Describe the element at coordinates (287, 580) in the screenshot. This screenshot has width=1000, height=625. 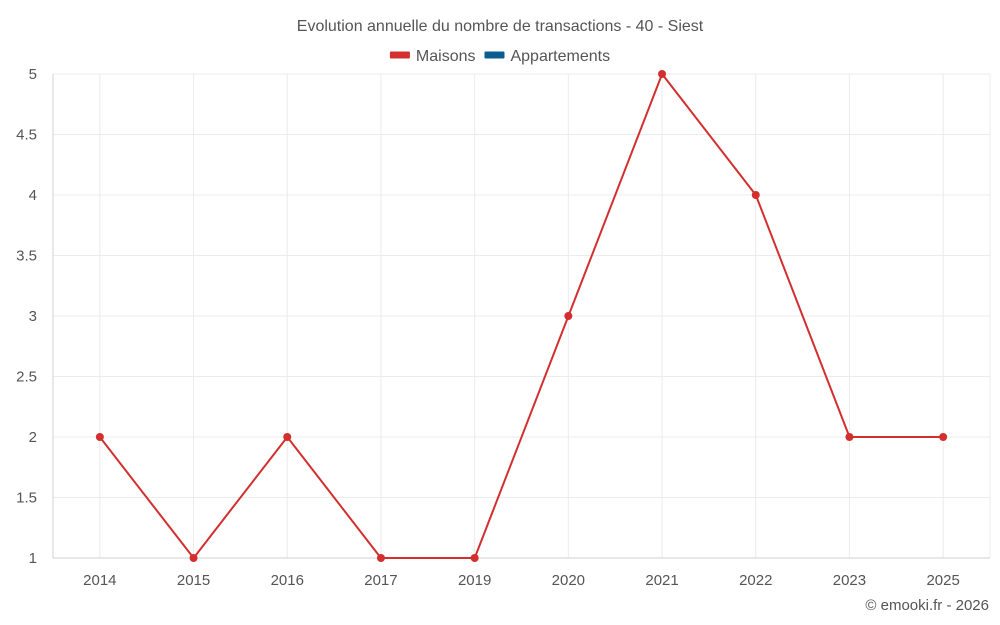
I see `x-tick-label: 2016` at that location.